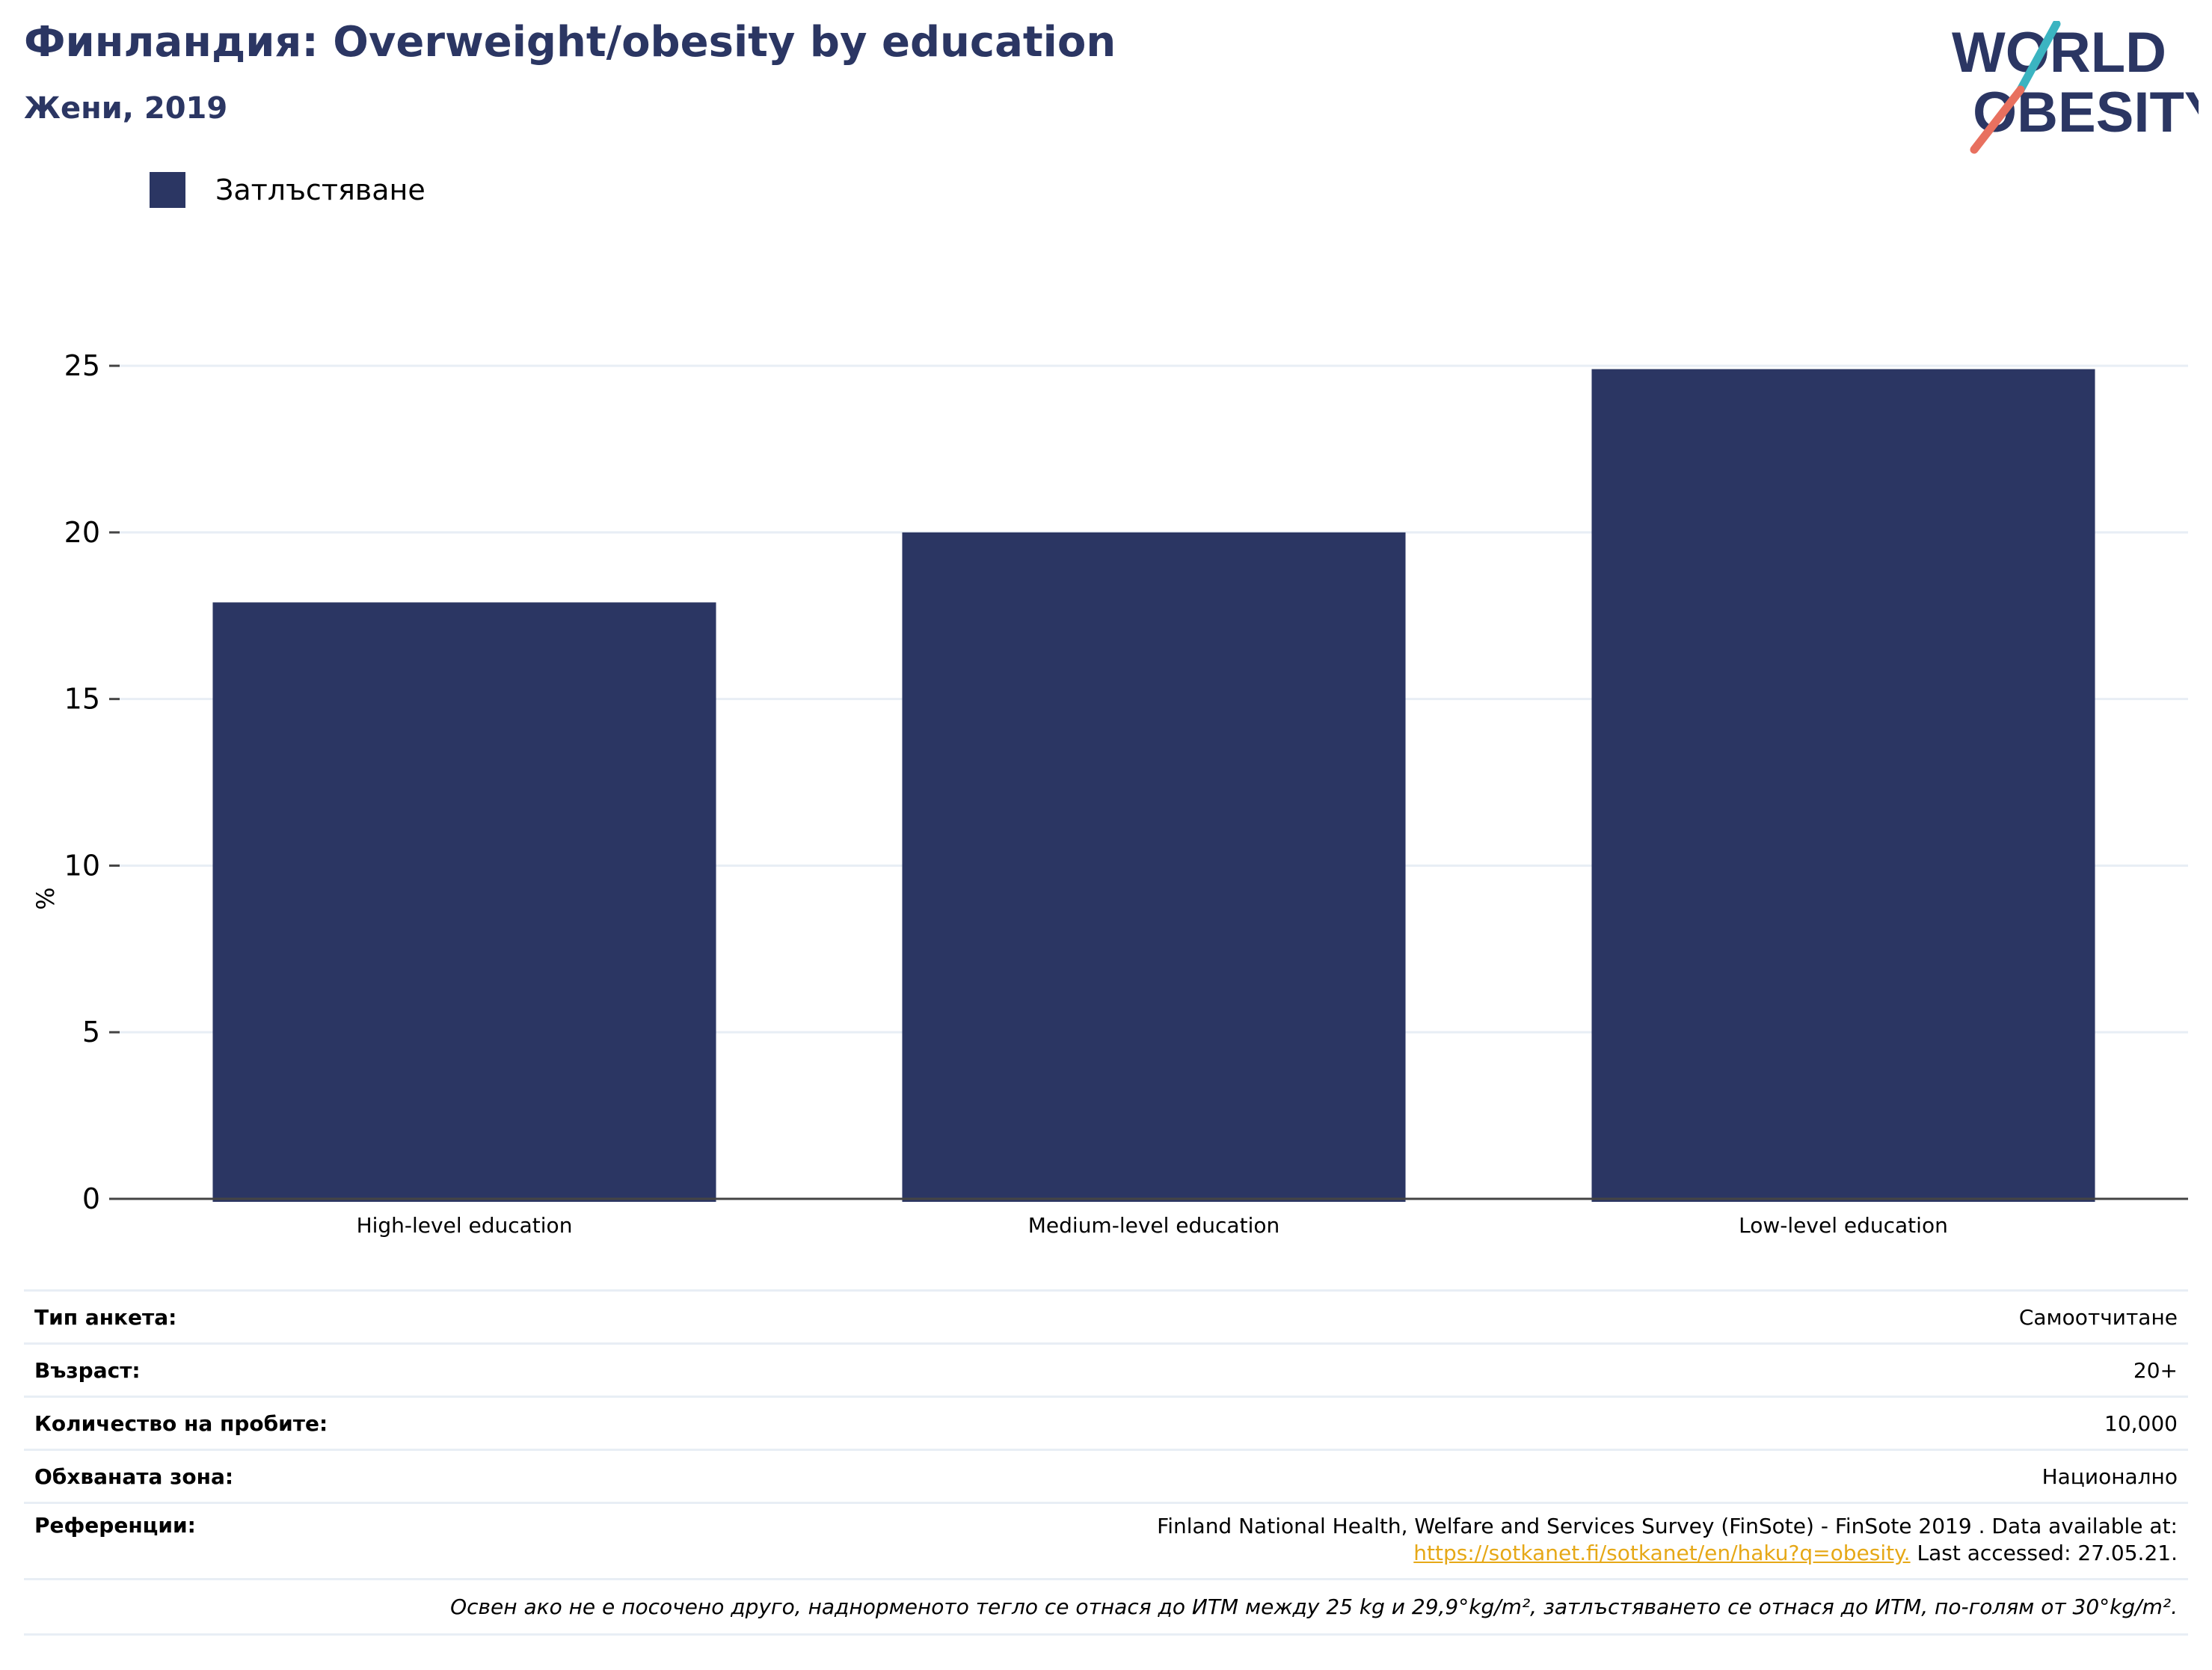 The image size is (2212, 1670). I want to click on y-axis-label: %, so click(45, 898).